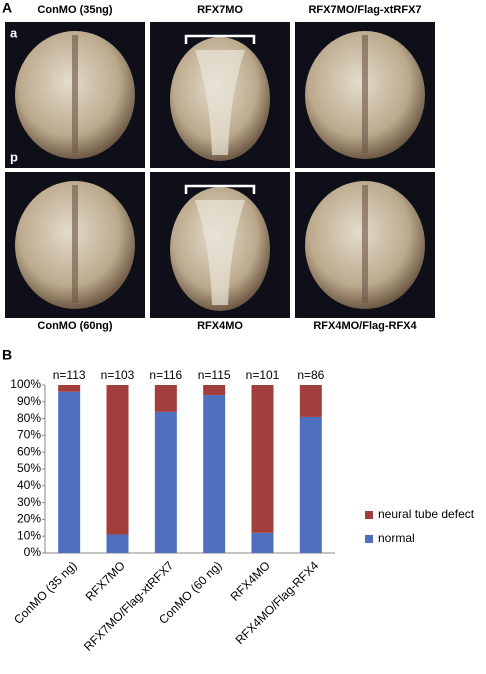 The width and height of the screenshot is (486, 674). Describe the element at coordinates (364, 10) in the screenshot. I see `photo-label: RFX7MO/Flag-xtRFX7` at that location.